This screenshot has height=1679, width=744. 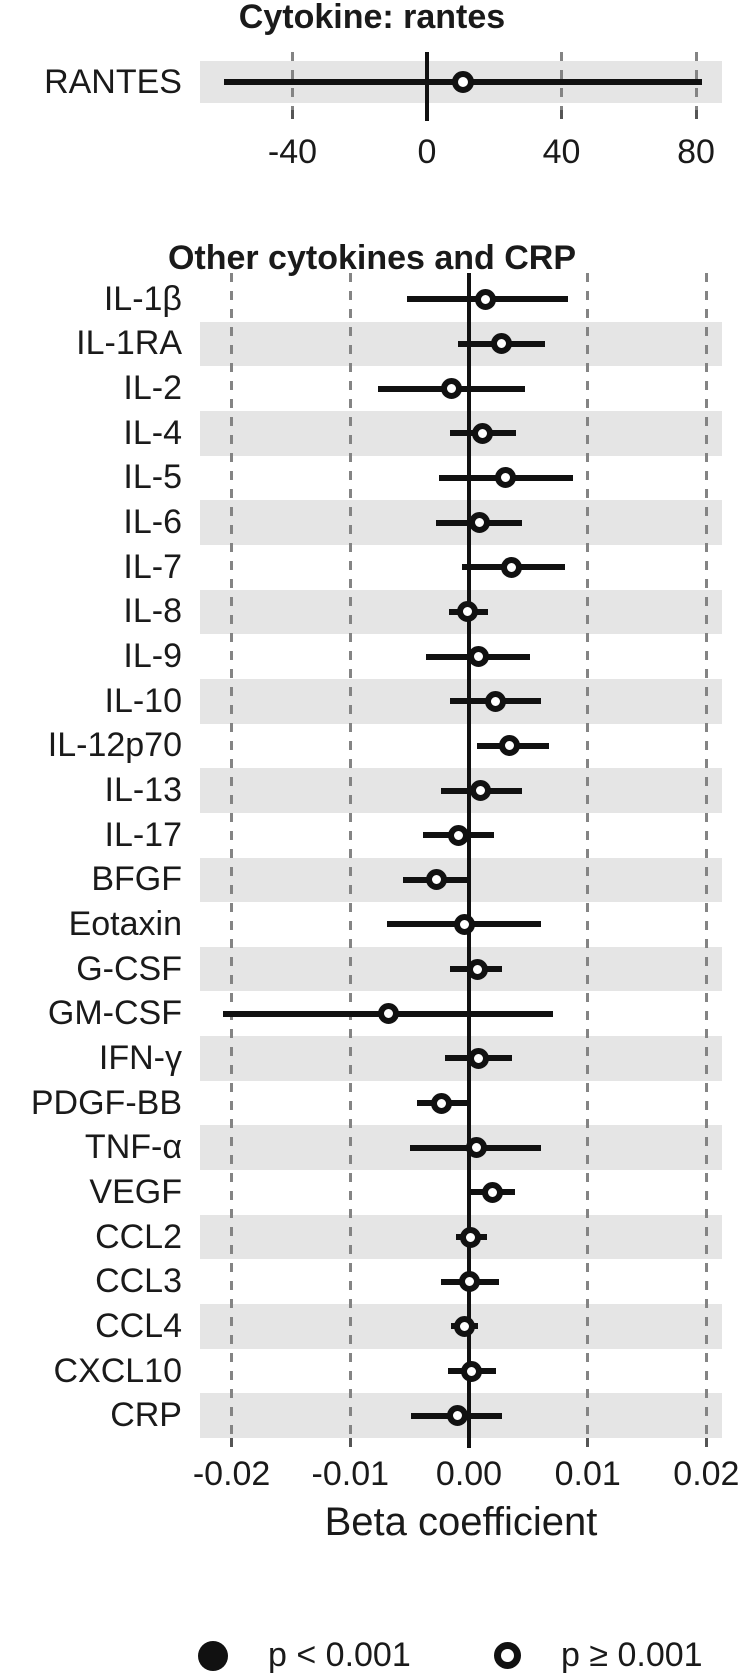 What do you see at coordinates (138, 1325) in the screenshot?
I see `row-label: CCL4` at bounding box center [138, 1325].